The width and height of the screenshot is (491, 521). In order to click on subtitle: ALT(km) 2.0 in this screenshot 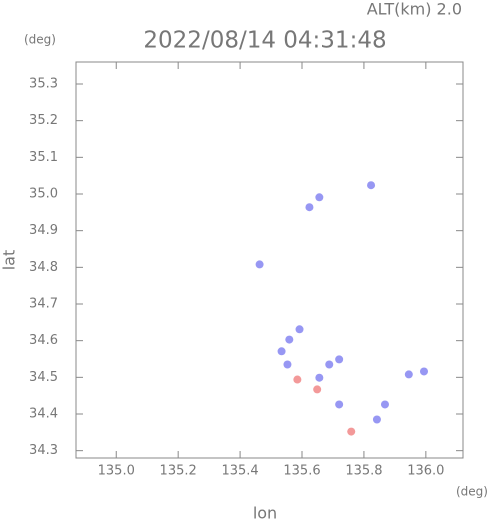, I will do `click(414, 9)`.